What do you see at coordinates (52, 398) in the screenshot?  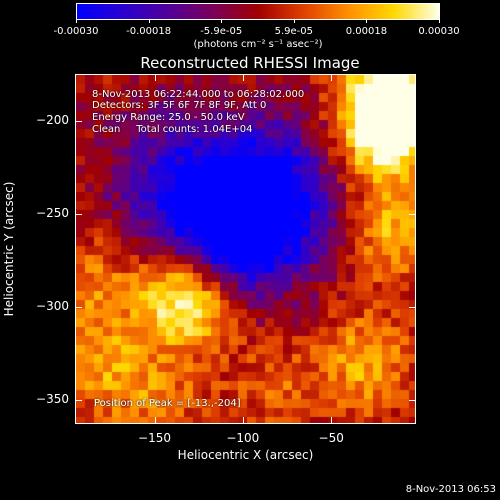 I see `y-tick-label: −350` at bounding box center [52, 398].